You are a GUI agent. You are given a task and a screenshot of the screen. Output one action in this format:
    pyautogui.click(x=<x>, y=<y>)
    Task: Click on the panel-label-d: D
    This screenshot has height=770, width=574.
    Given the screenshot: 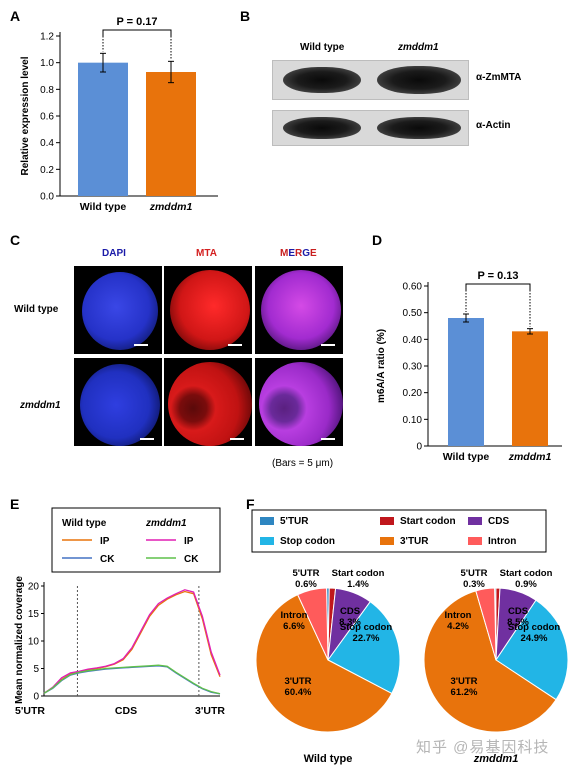 What is the action you would take?
    pyautogui.click(x=377, y=240)
    